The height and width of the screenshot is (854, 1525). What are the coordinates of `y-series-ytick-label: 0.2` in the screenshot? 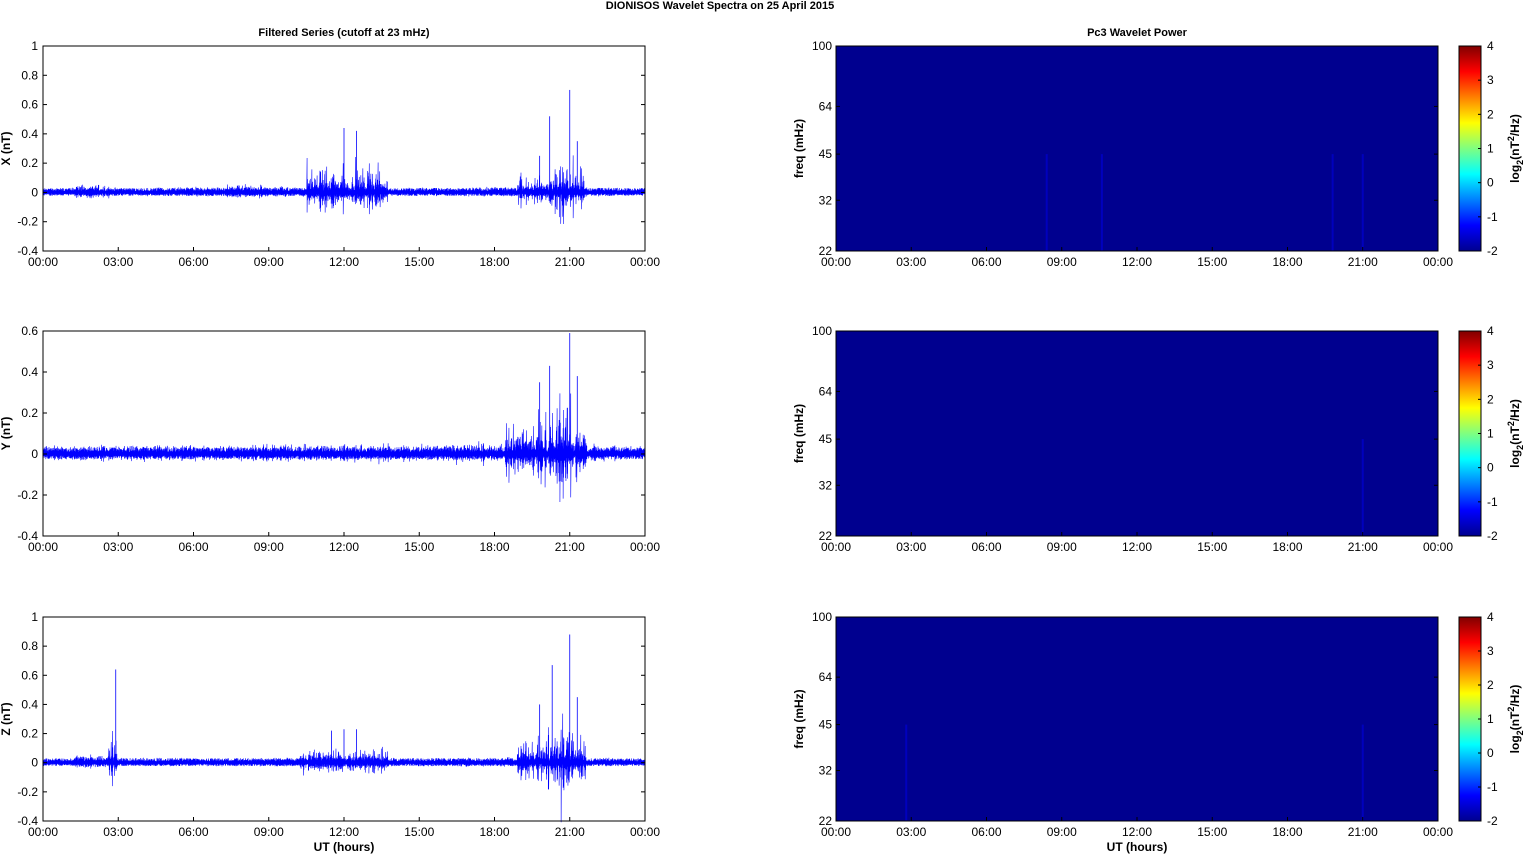 It's located at (29, 413).